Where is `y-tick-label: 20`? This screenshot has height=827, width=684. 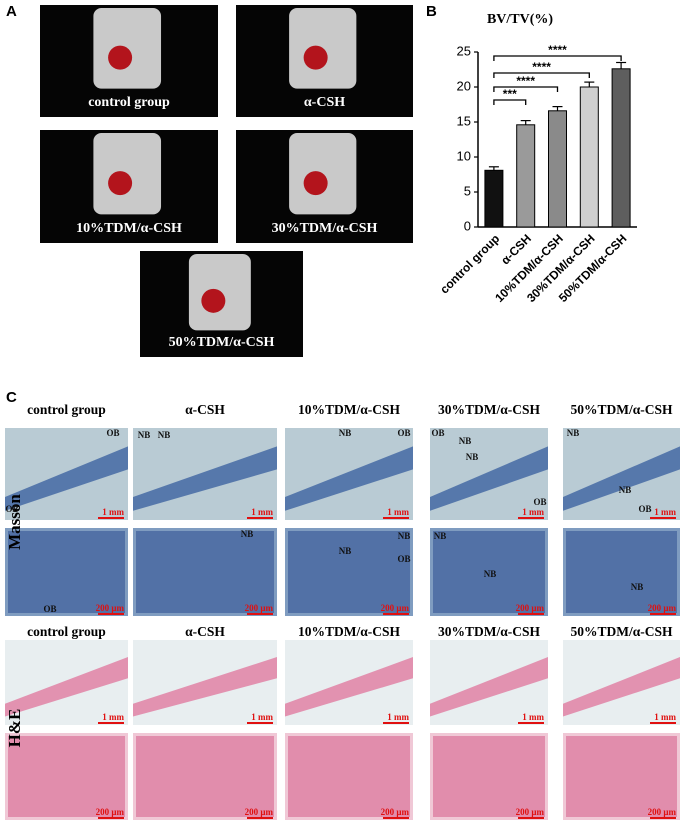 y-tick-label: 20 is located at coordinates (464, 85).